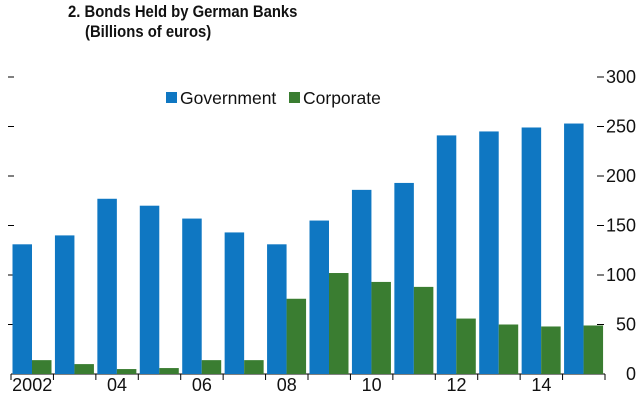 The width and height of the screenshot is (641, 394). What do you see at coordinates (42, 367) in the screenshot?
I see `bar-corporate-2002` at bounding box center [42, 367].